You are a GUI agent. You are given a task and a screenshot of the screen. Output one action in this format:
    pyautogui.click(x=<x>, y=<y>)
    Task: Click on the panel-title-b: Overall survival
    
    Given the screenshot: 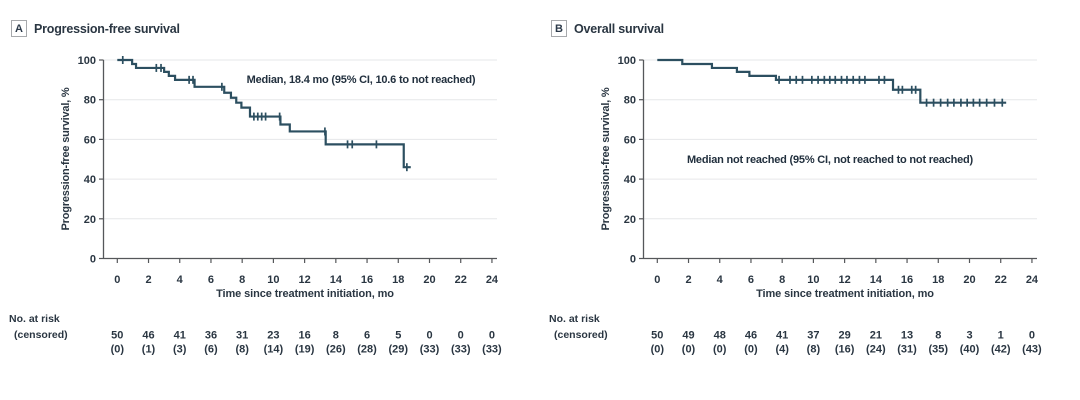 What is the action you would take?
    pyautogui.click(x=619, y=29)
    